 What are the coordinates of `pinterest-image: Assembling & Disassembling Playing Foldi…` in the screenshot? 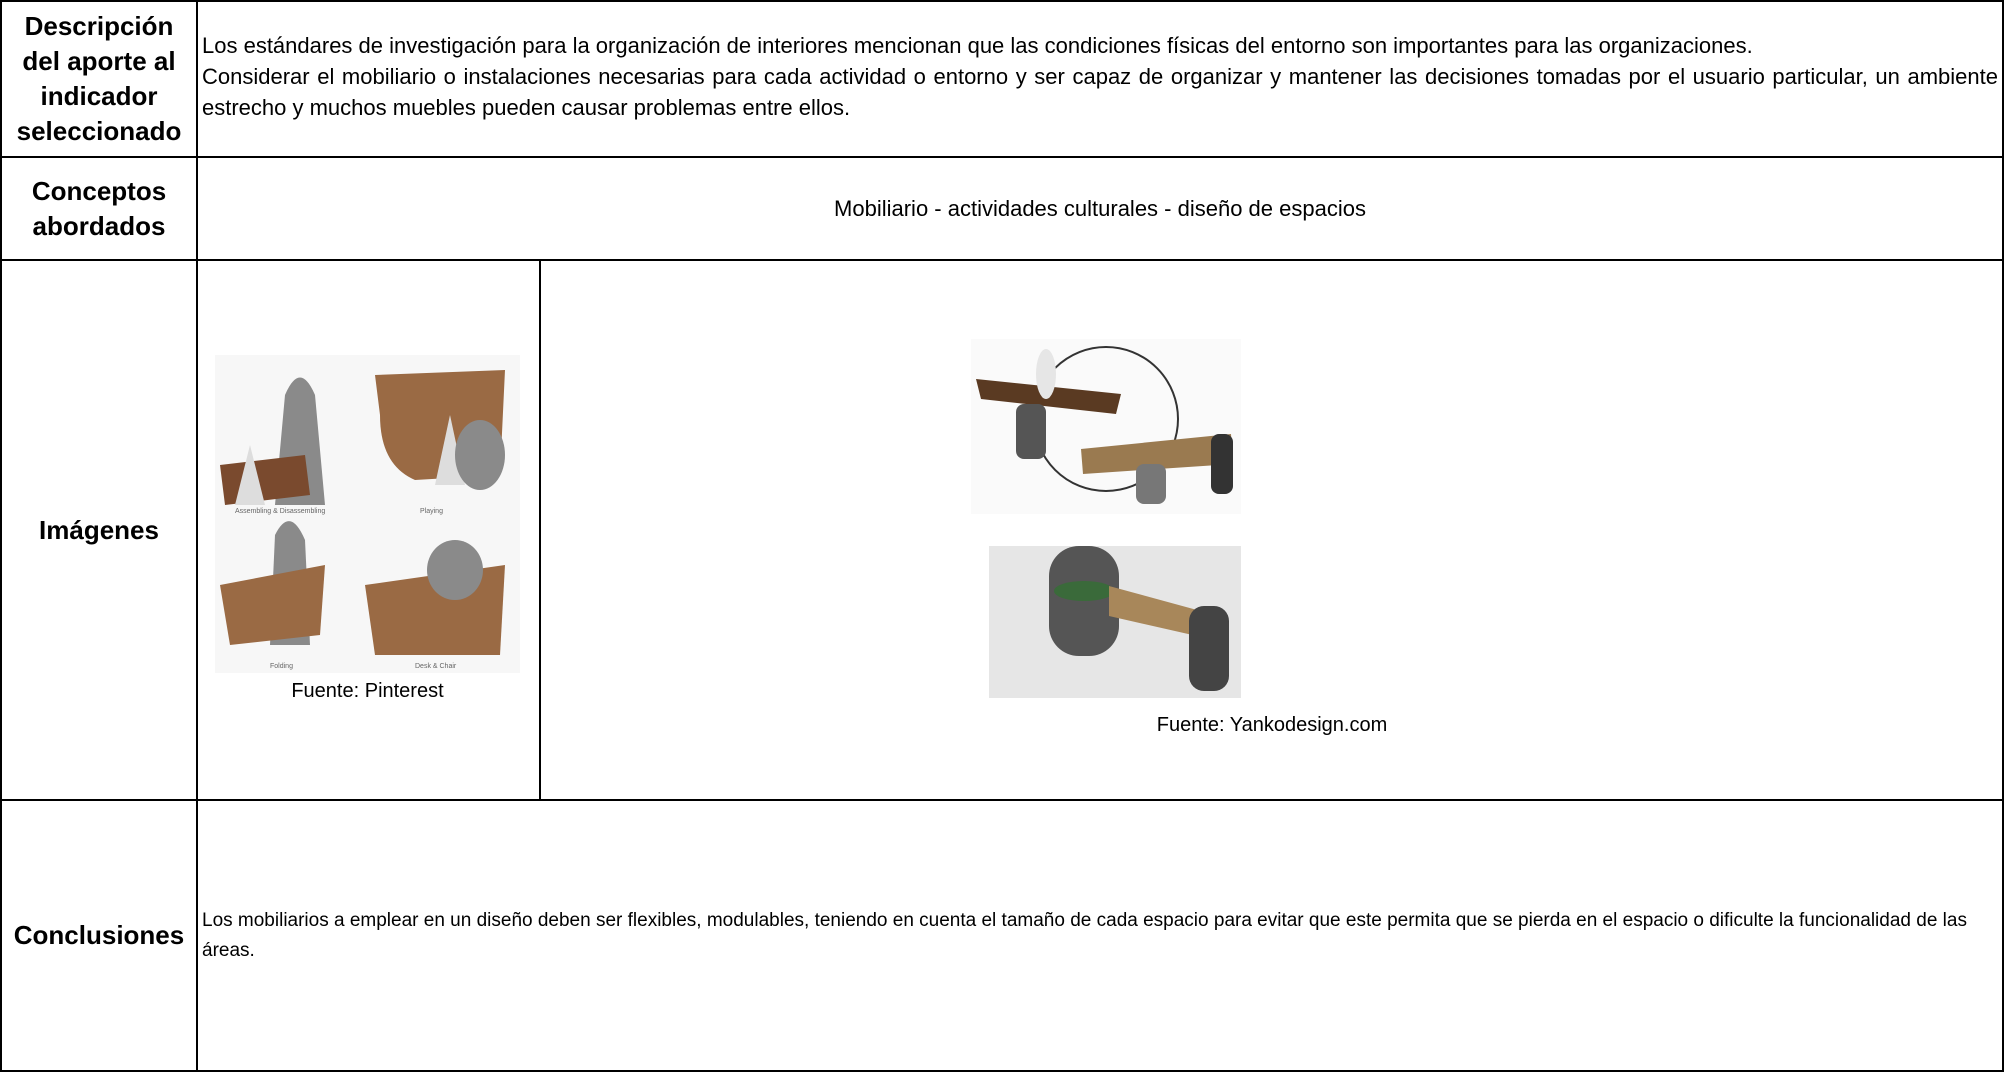 It's located at (367, 514).